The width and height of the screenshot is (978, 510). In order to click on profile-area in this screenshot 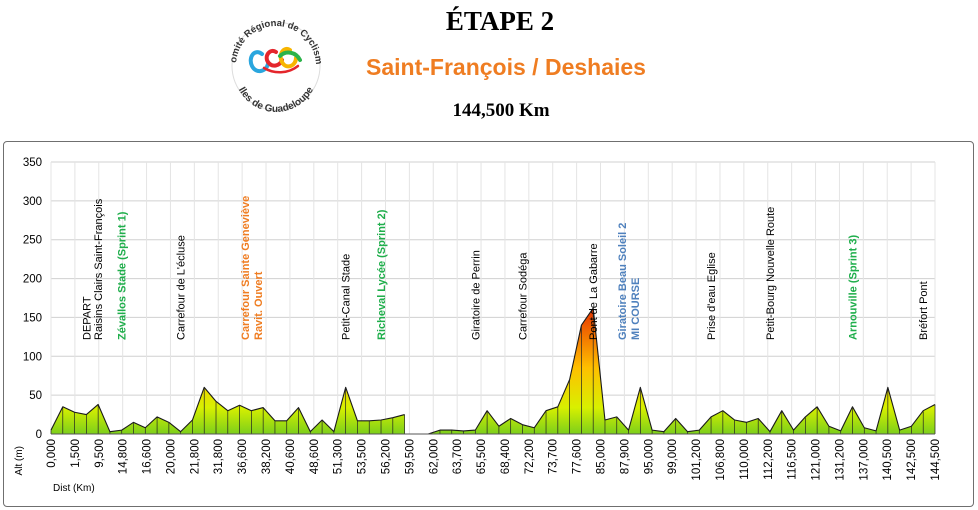, I will do `click(681, 371)`.